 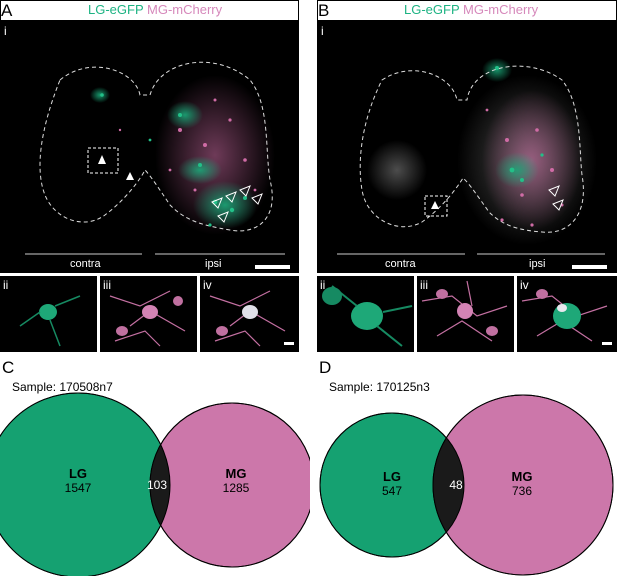 I want to click on panel-letter-d: D, so click(x=325, y=367).